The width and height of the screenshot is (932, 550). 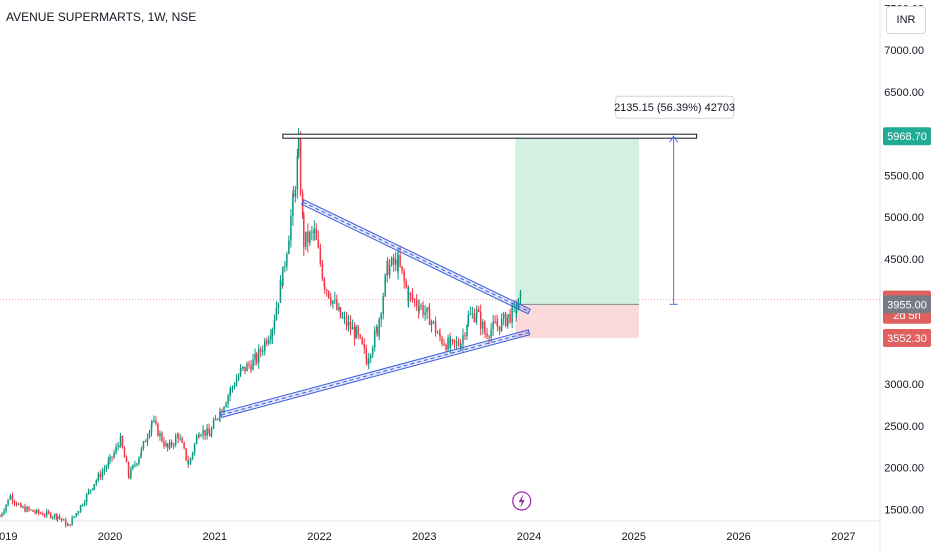 I want to click on stop-zone, so click(x=577, y=321).